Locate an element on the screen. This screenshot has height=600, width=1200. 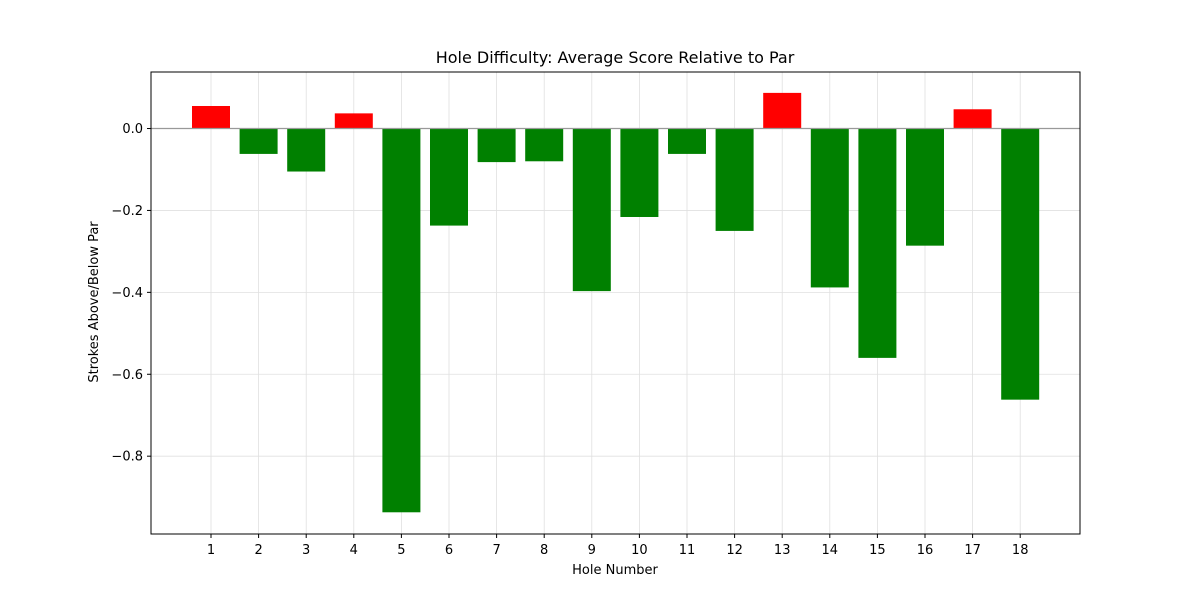
y-tick-label: −0.2 is located at coordinates (127, 211).